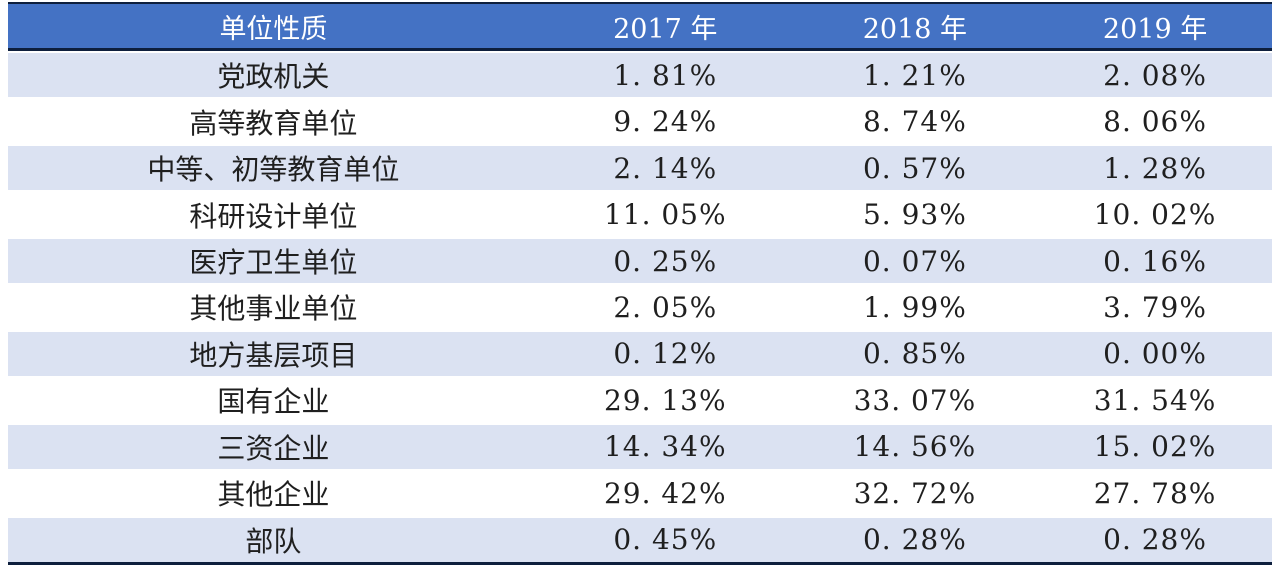  I want to click on value-2017: 29. 13%, so click(665, 400).